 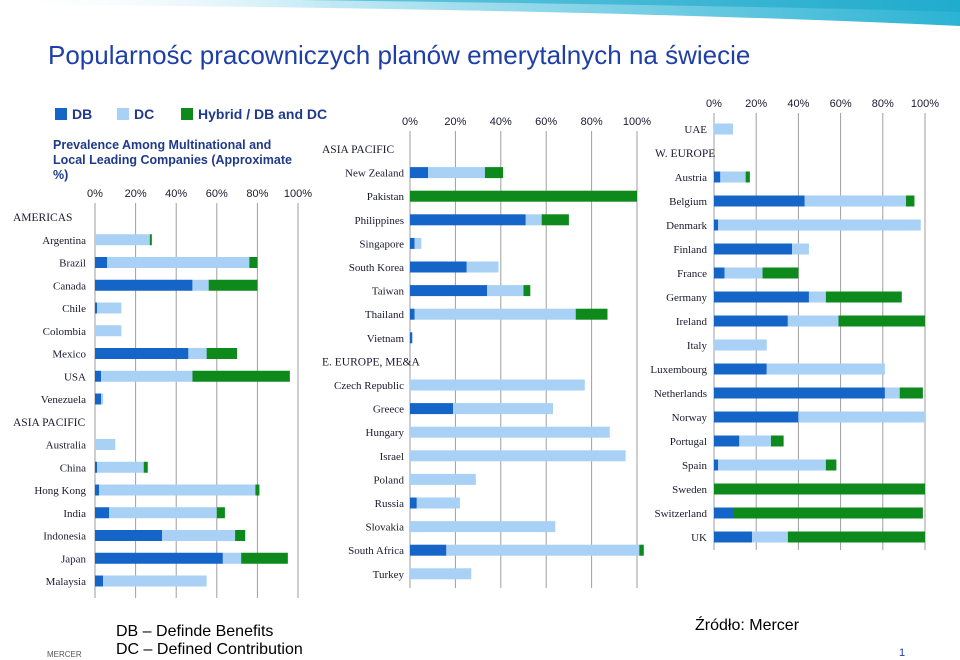 What do you see at coordinates (144, 114) in the screenshot?
I see `legend-label-dc: DC` at bounding box center [144, 114].